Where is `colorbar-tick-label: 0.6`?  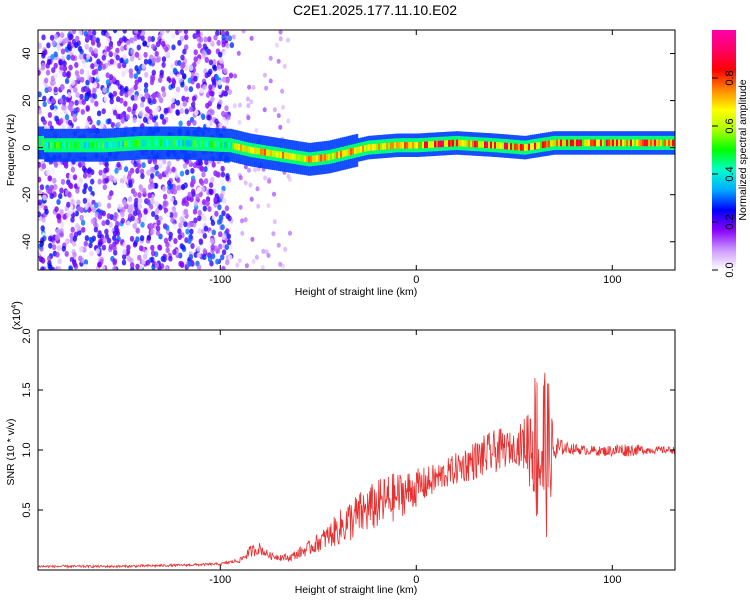 colorbar-tick-label: 0.6 is located at coordinates (730, 125).